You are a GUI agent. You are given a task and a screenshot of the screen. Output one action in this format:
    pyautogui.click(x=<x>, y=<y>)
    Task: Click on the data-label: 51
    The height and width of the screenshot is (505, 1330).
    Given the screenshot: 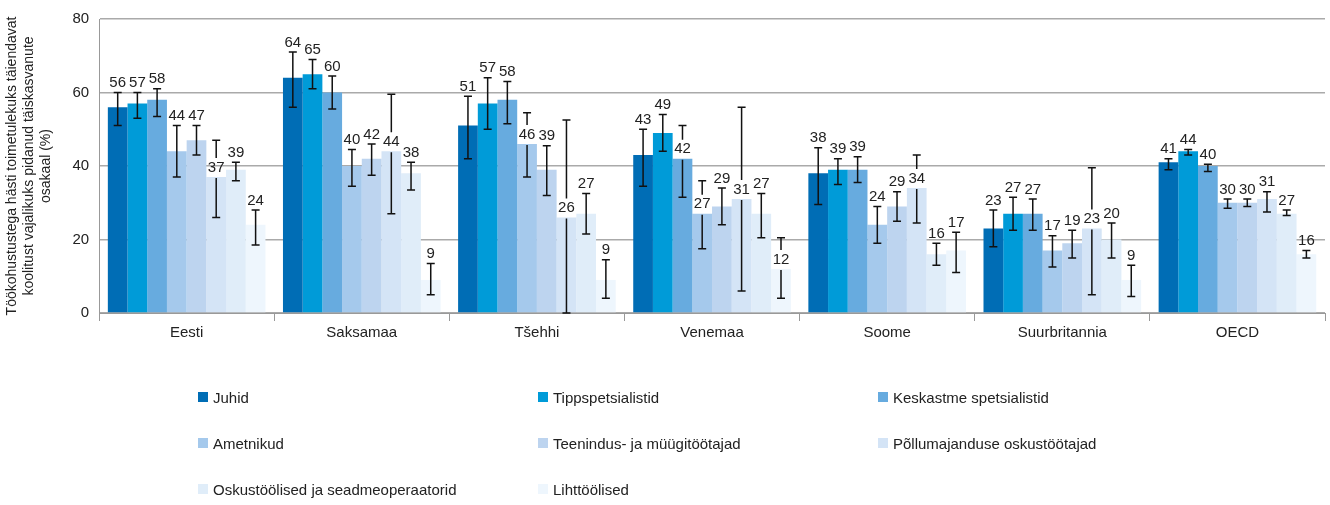 What is the action you would take?
    pyautogui.click(x=468, y=85)
    